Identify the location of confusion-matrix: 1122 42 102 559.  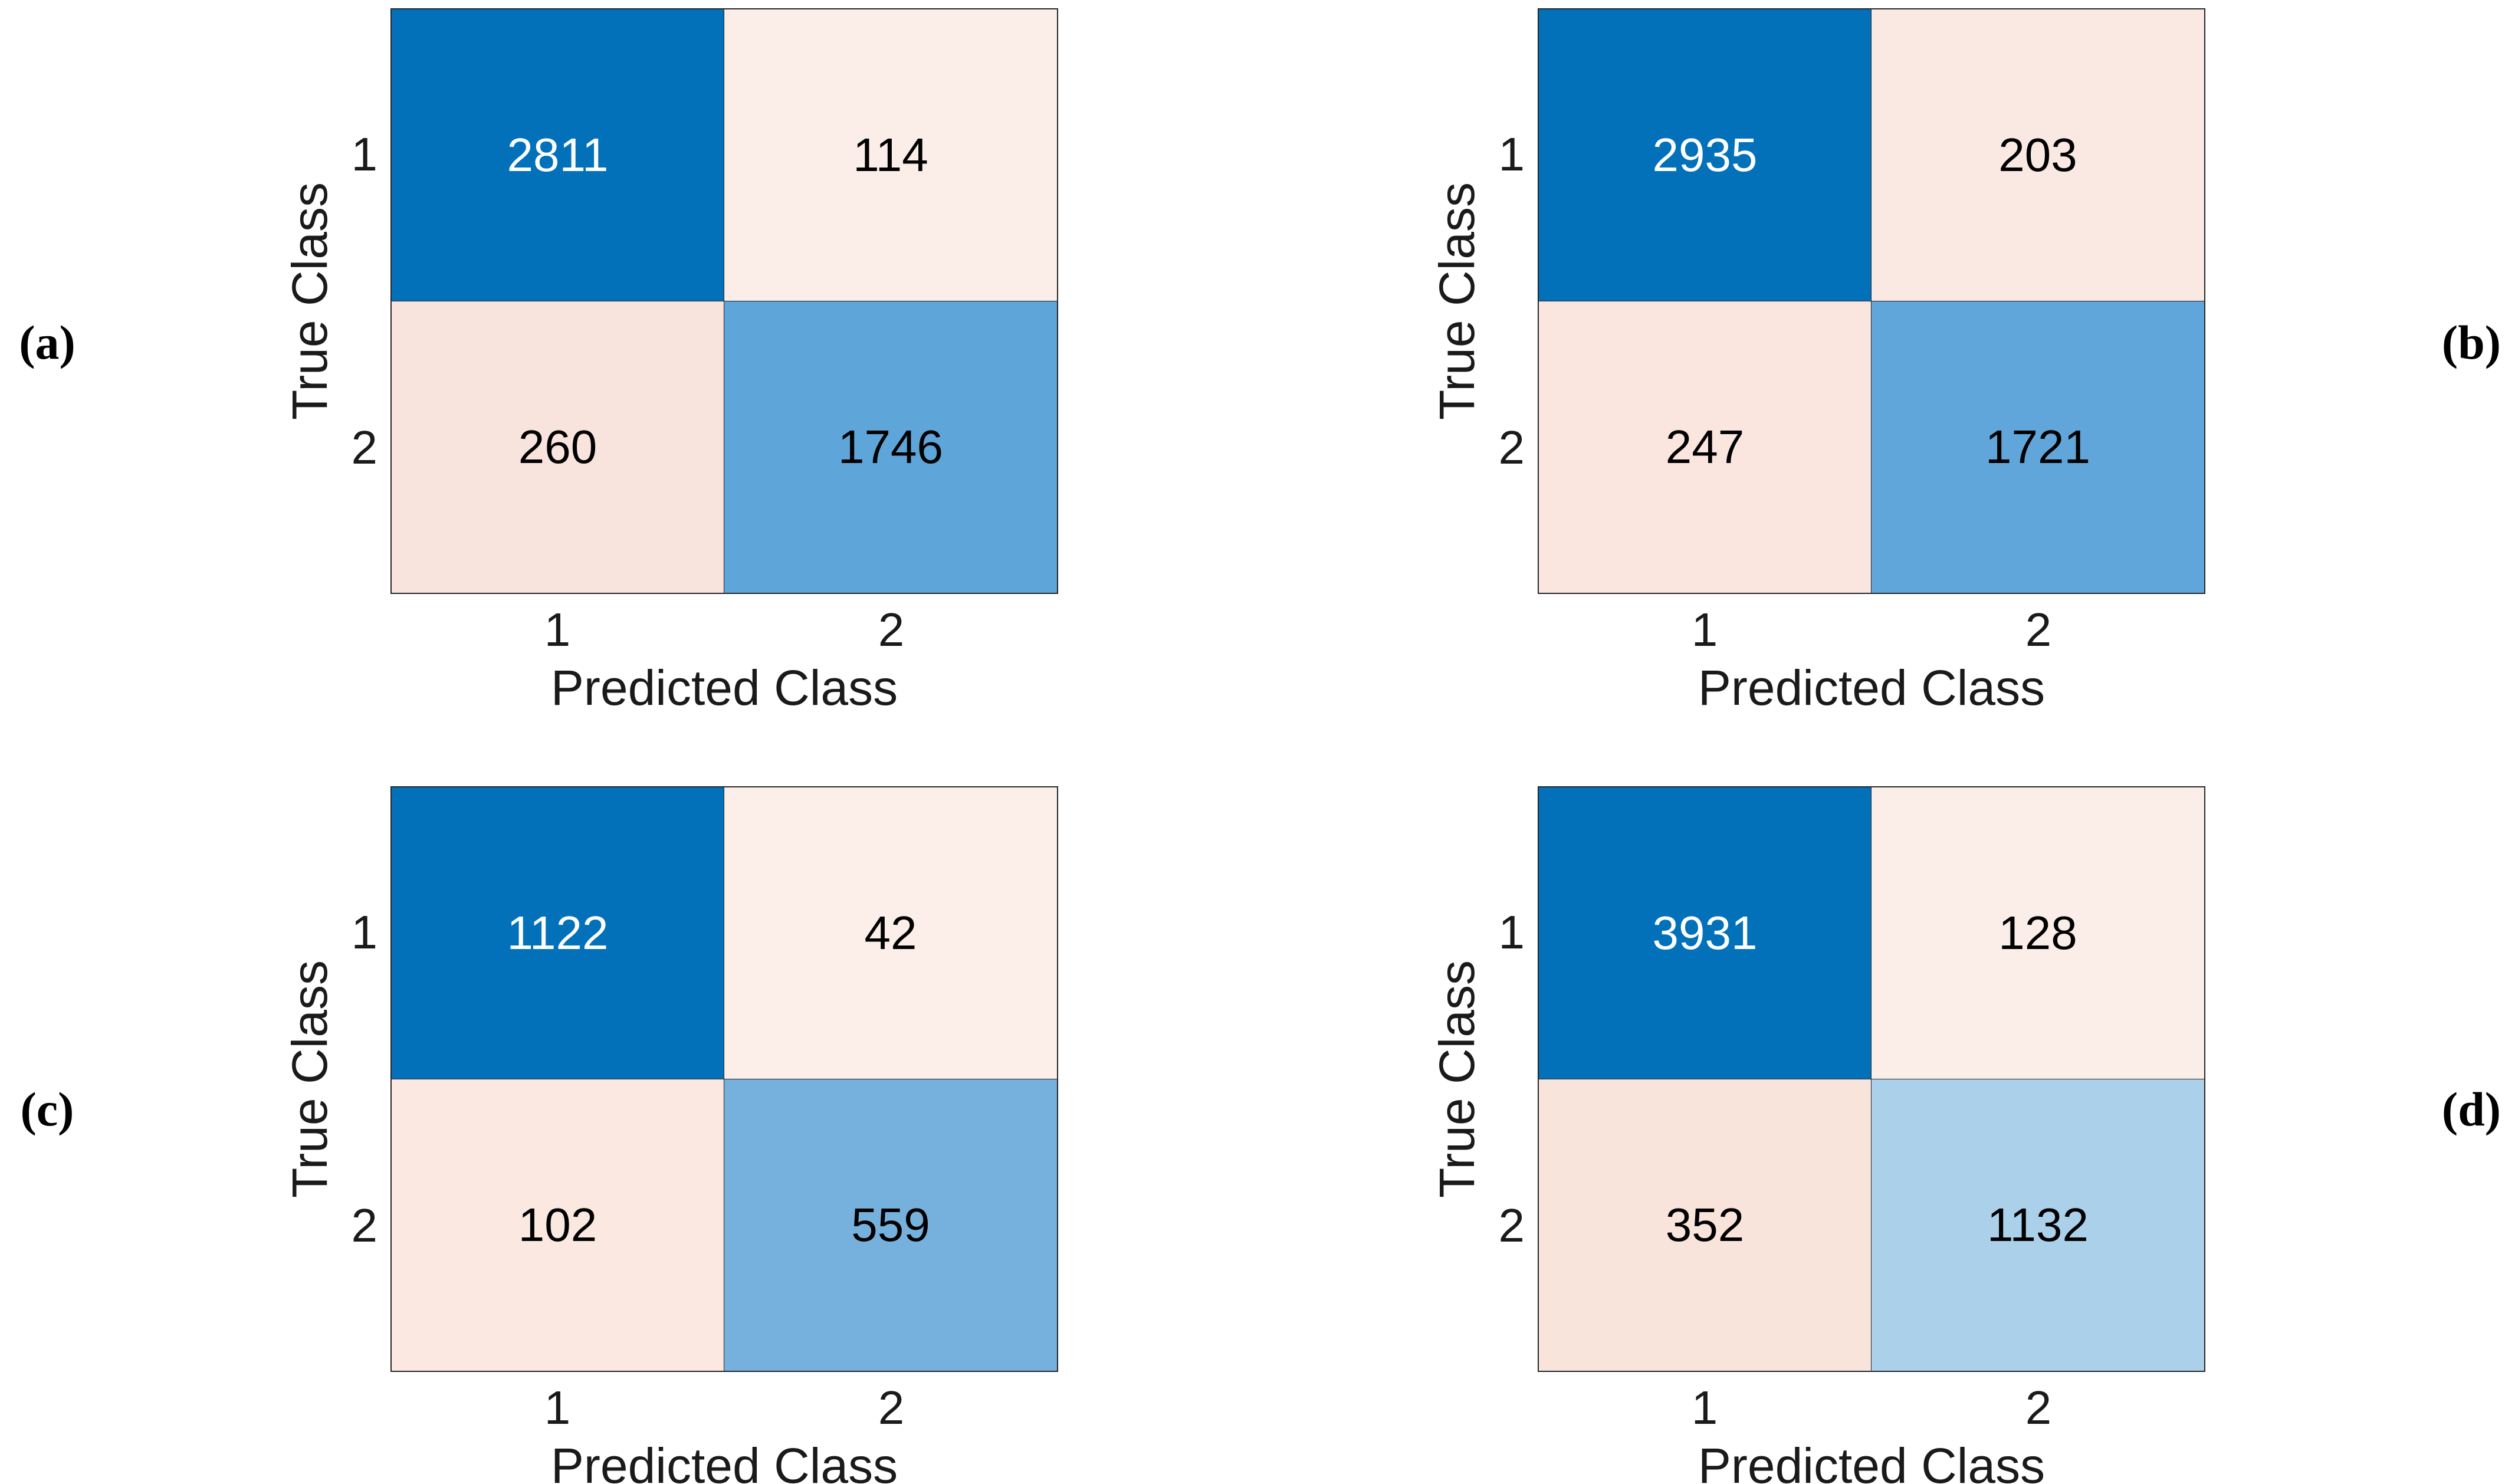
(724, 1079).